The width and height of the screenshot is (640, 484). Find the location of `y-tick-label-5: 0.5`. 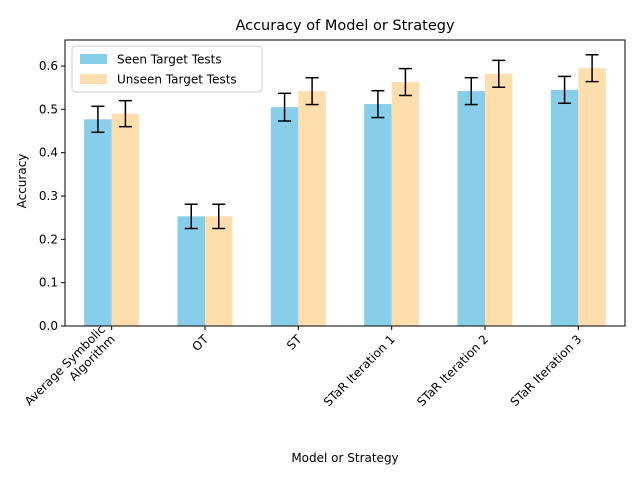

y-tick-label-5: 0.5 is located at coordinates (48, 109).